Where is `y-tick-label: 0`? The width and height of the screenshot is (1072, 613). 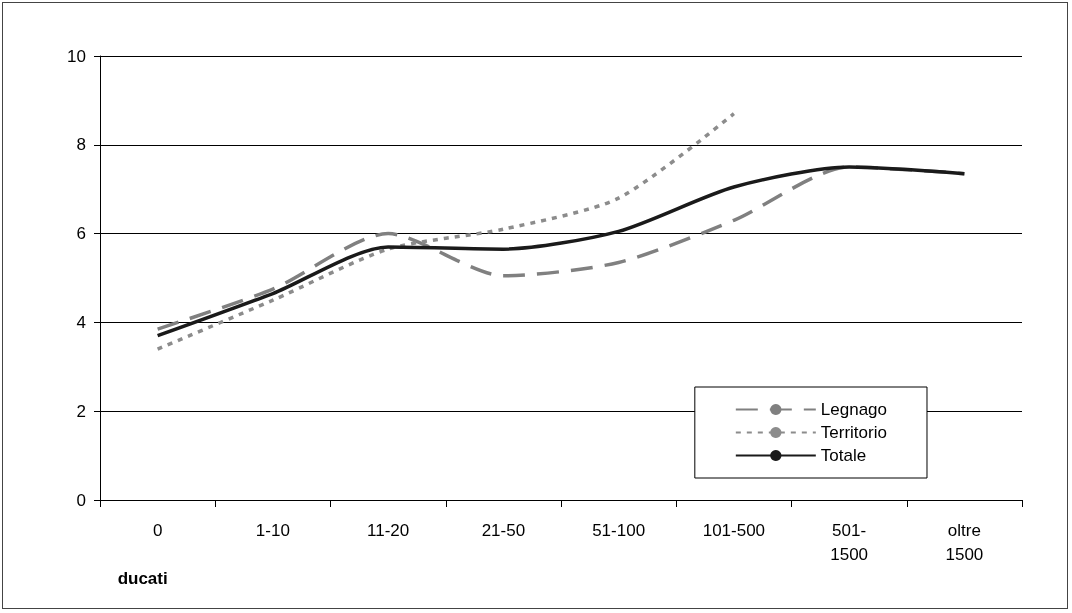
y-tick-label: 0 is located at coordinates (81, 500).